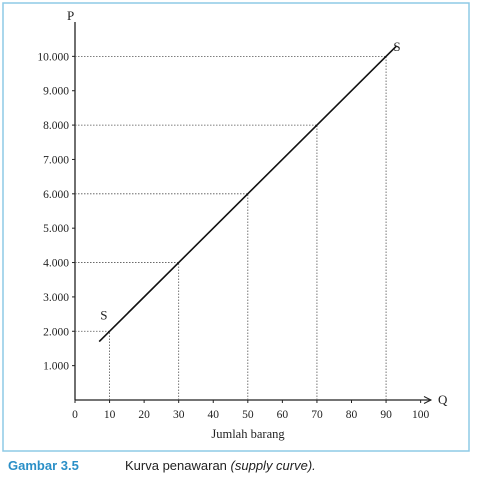  What do you see at coordinates (214, 415) in the screenshot?
I see `x-tick-label: 40` at bounding box center [214, 415].